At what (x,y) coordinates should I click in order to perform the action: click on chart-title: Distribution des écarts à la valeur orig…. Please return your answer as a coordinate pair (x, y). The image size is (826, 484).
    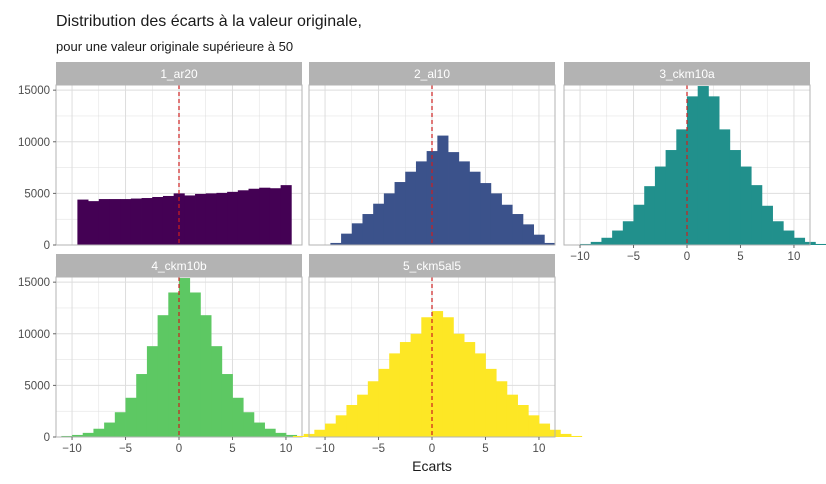
    Looking at the image, I should click on (209, 21).